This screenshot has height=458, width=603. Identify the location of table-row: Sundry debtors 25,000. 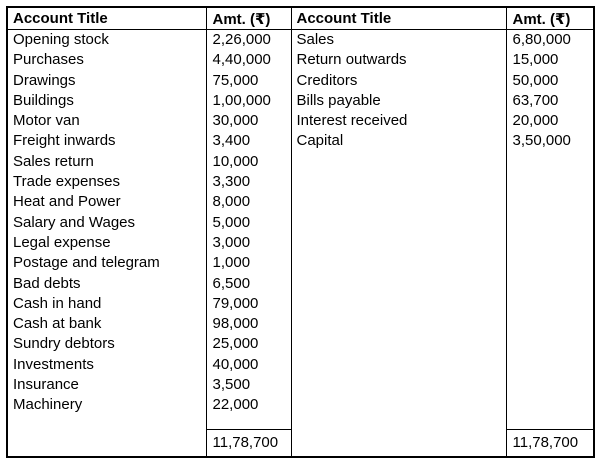
(300, 344).